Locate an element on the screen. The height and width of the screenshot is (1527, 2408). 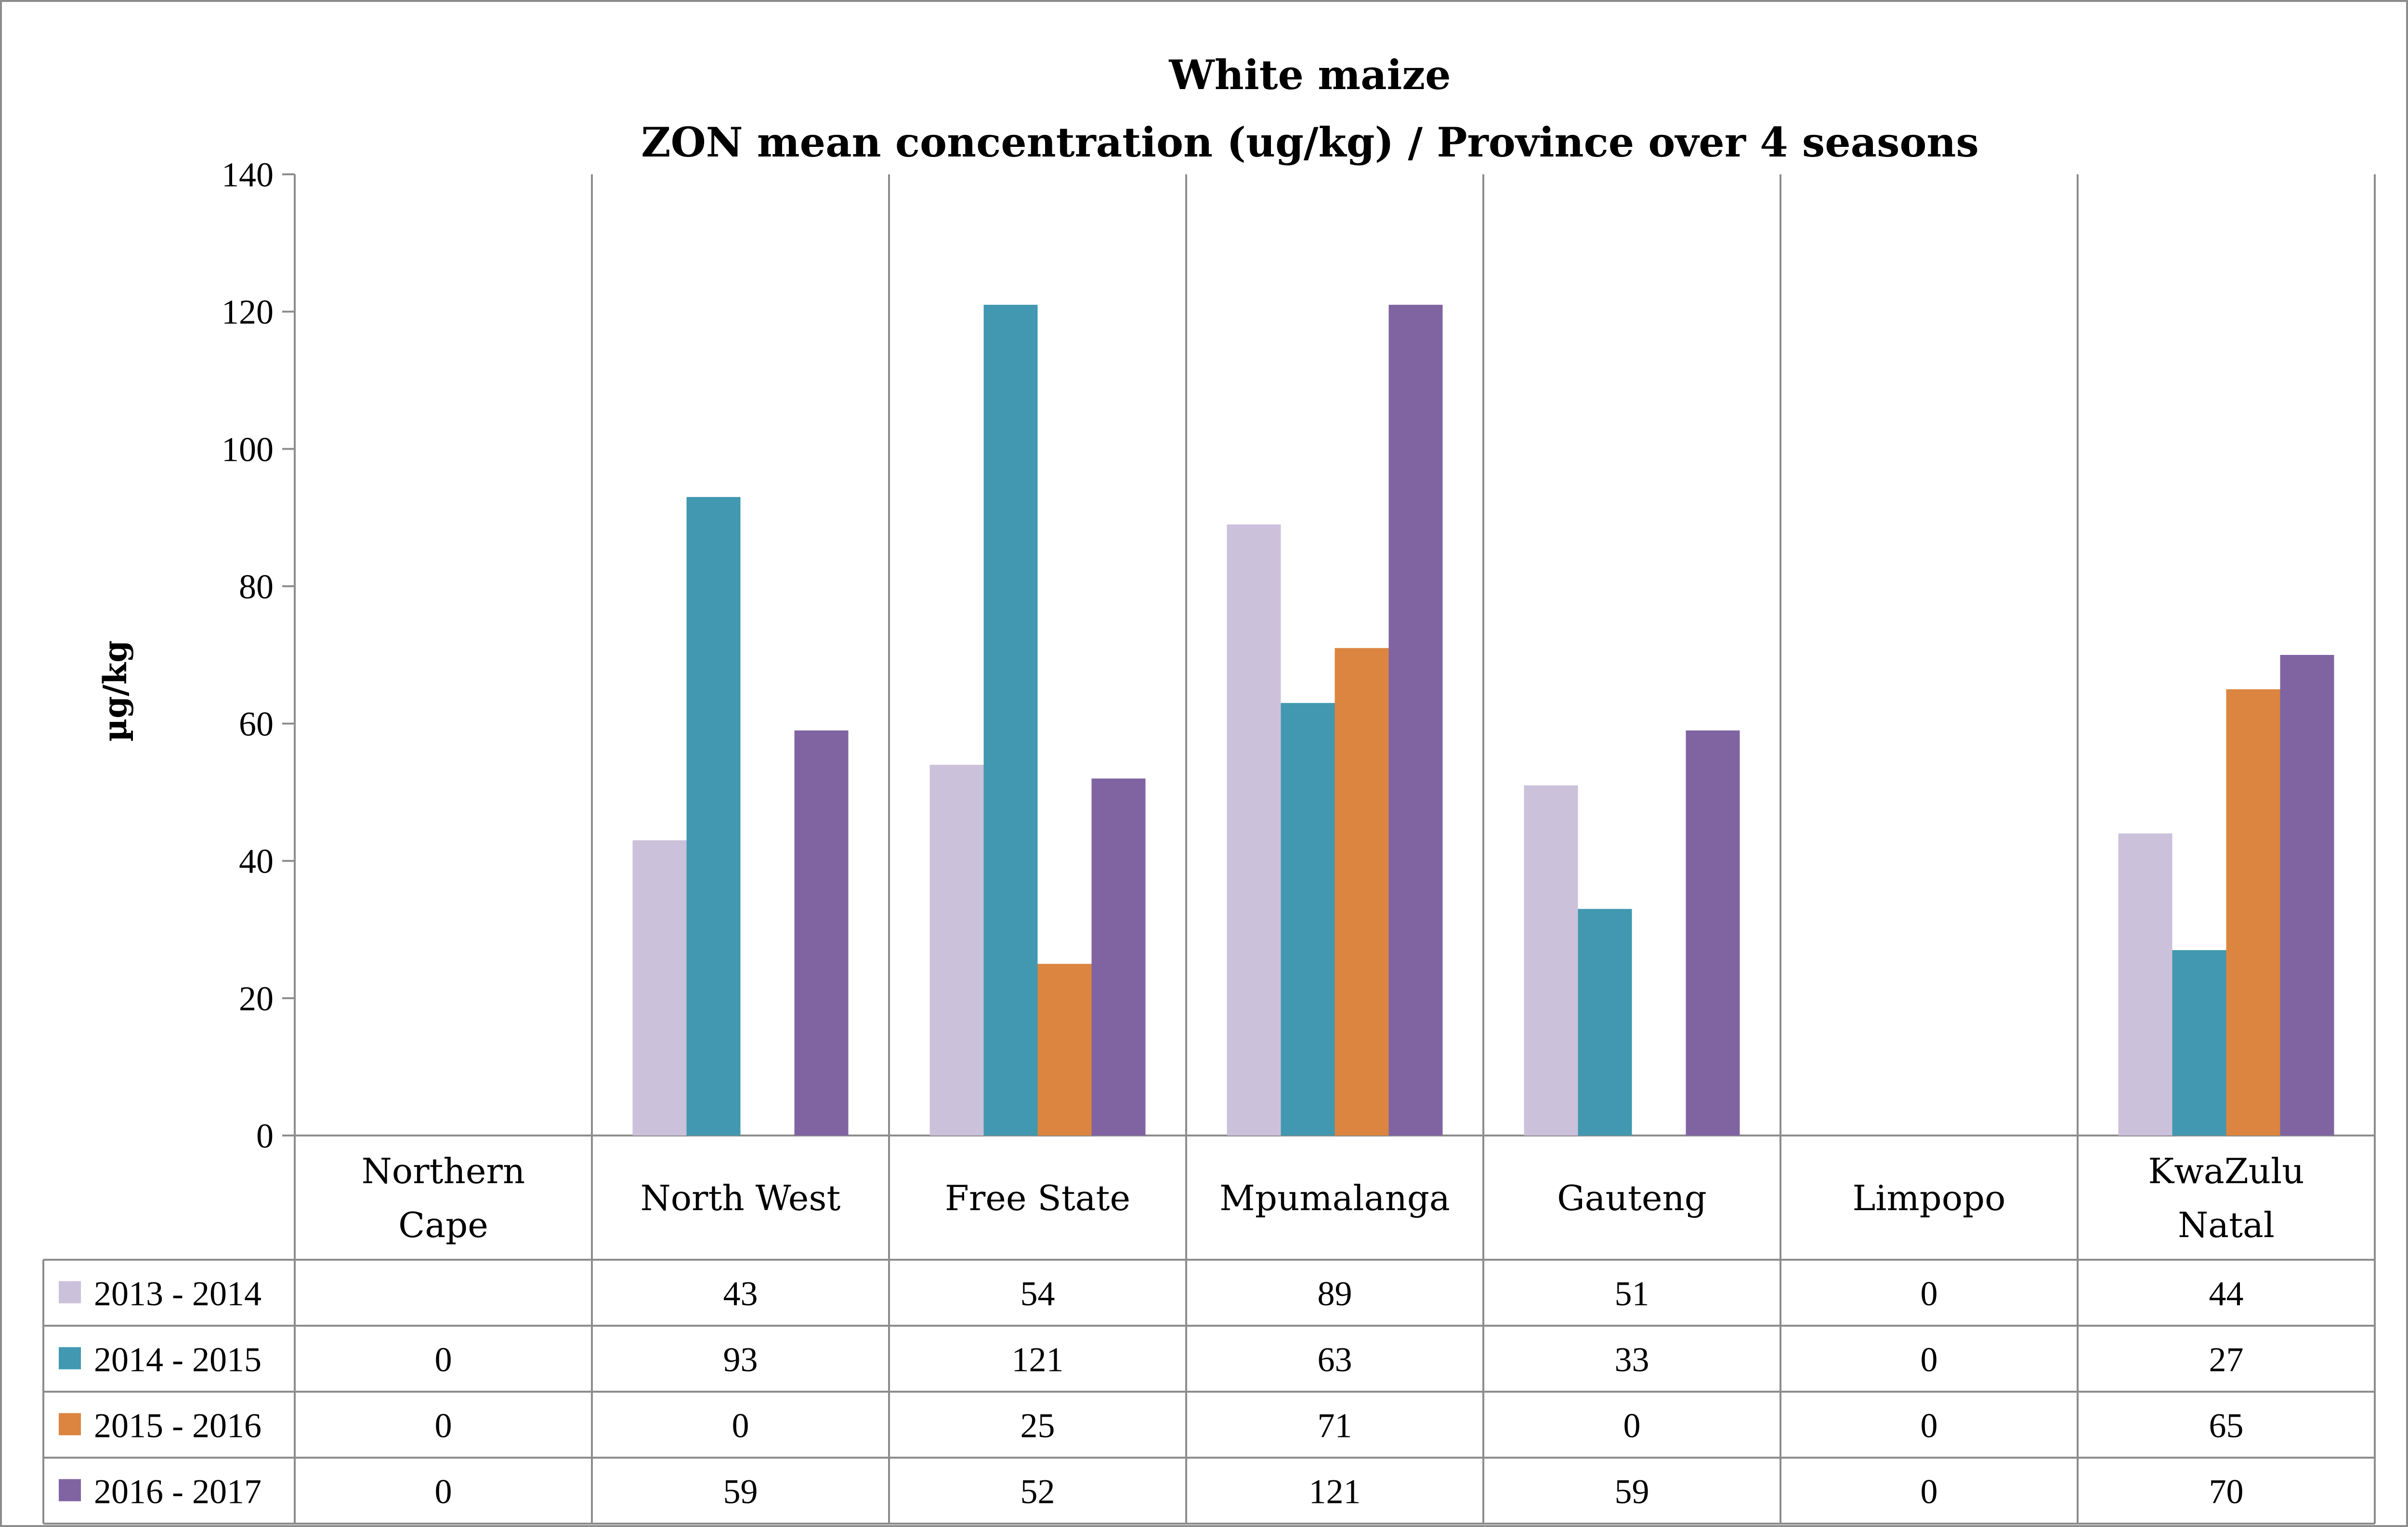
category-label: Free State is located at coordinates (1037, 1198).